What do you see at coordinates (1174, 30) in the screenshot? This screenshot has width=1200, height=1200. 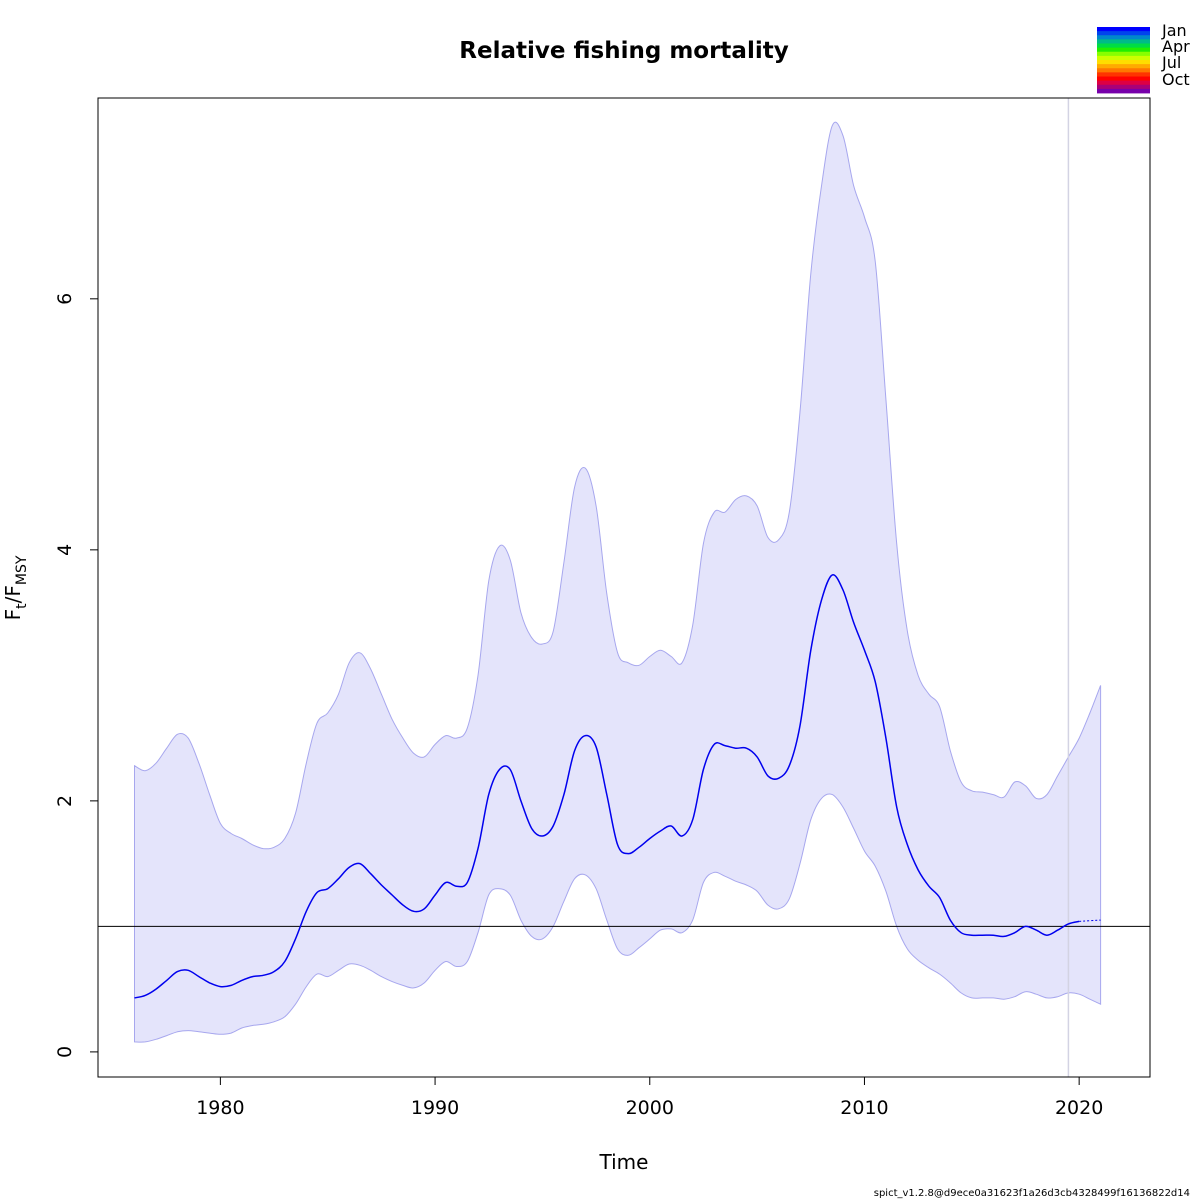 I see `legend-label: Jan` at bounding box center [1174, 30].